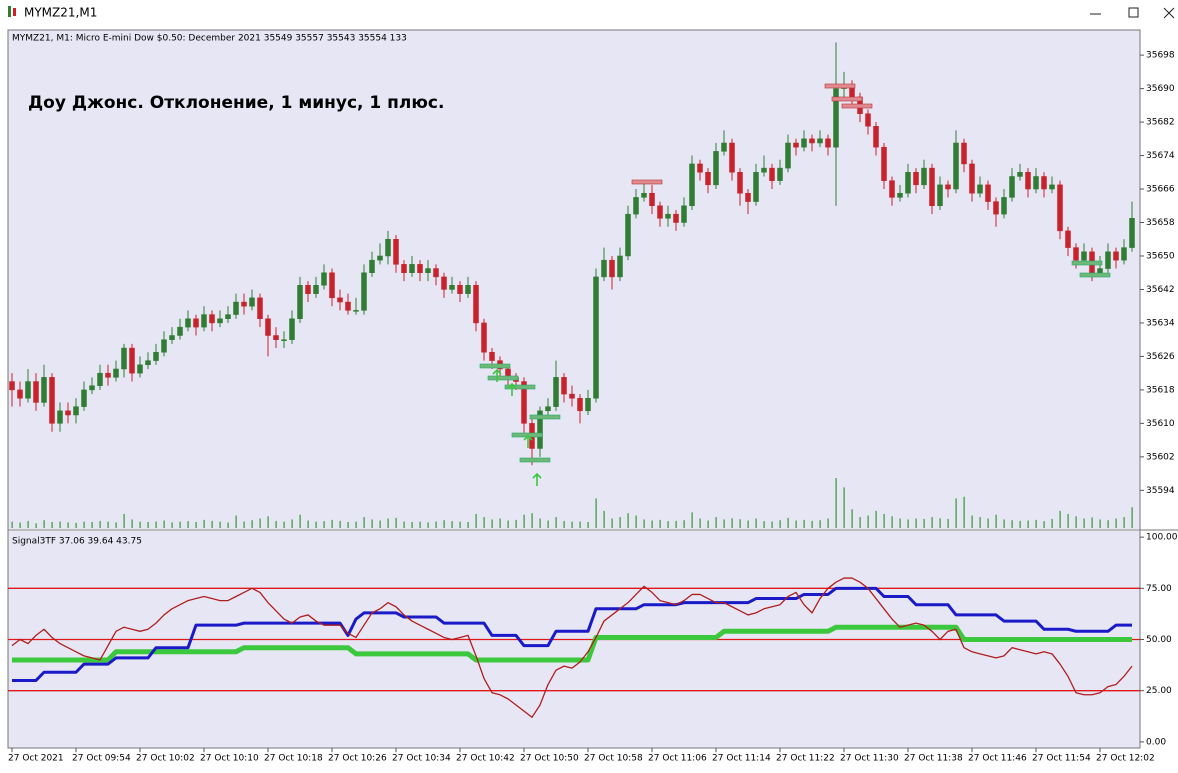  I want to click on annotation: Доу Джонс. Отклонение, 1 минус, 1 плюс., so click(236, 103).